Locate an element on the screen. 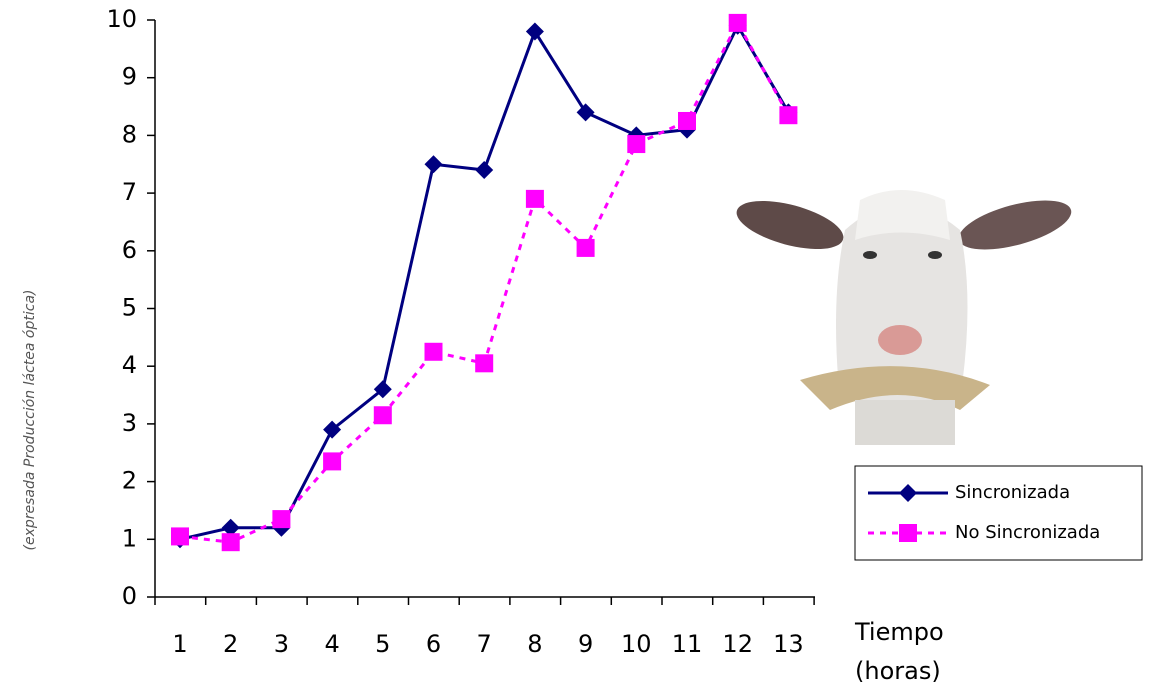 This screenshot has height=692, width=1152. legend-label: No Sincronizada is located at coordinates (1027, 532).